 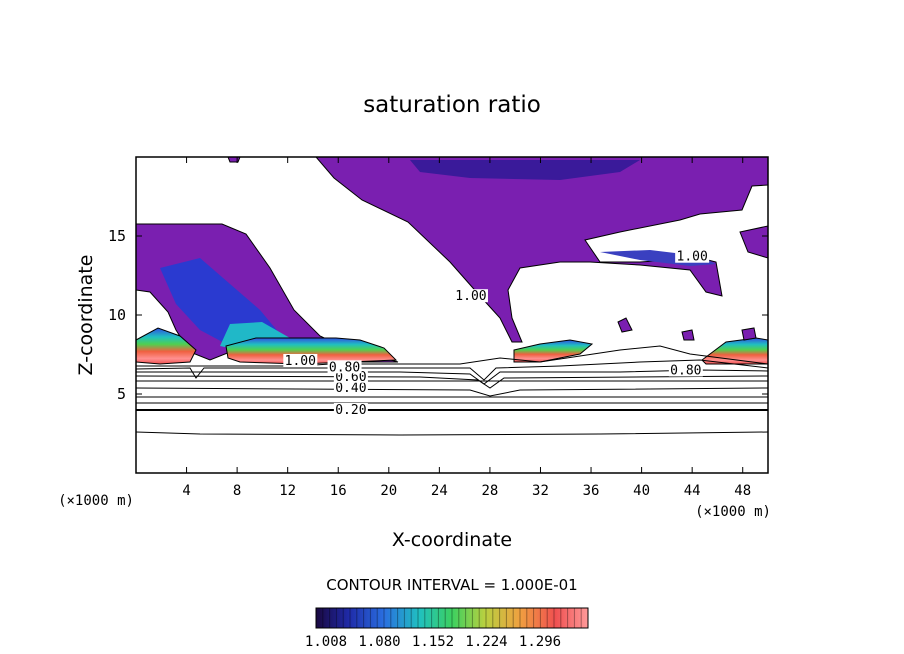 I want to click on contour-interval-label: CONTOUR INTERVAL = 1.000E-01, so click(x=451, y=585).